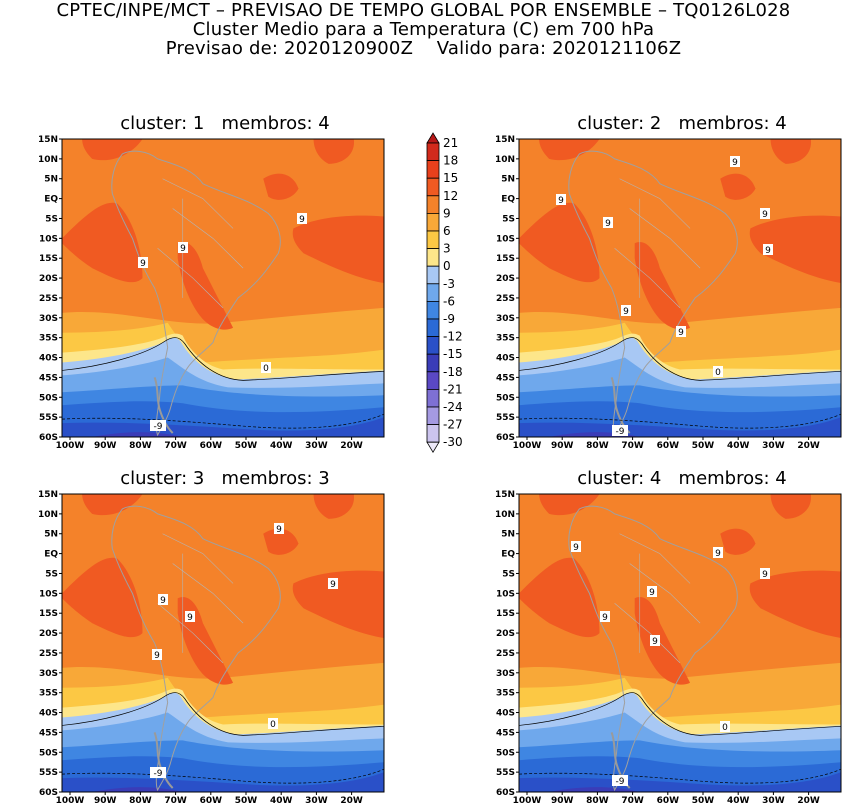 The image size is (847, 803). What do you see at coordinates (444, 292) in the screenshot?
I see `colorbar: 21 18 15 12 9 6 3 0 -3 -6 -9 -12 -15 -18 -21 -24 -27 -30` at bounding box center [444, 292].